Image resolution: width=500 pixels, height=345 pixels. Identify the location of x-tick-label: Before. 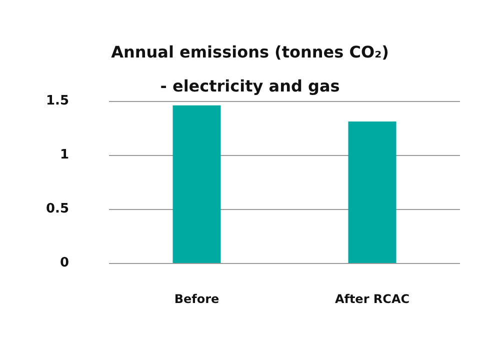
(197, 299).